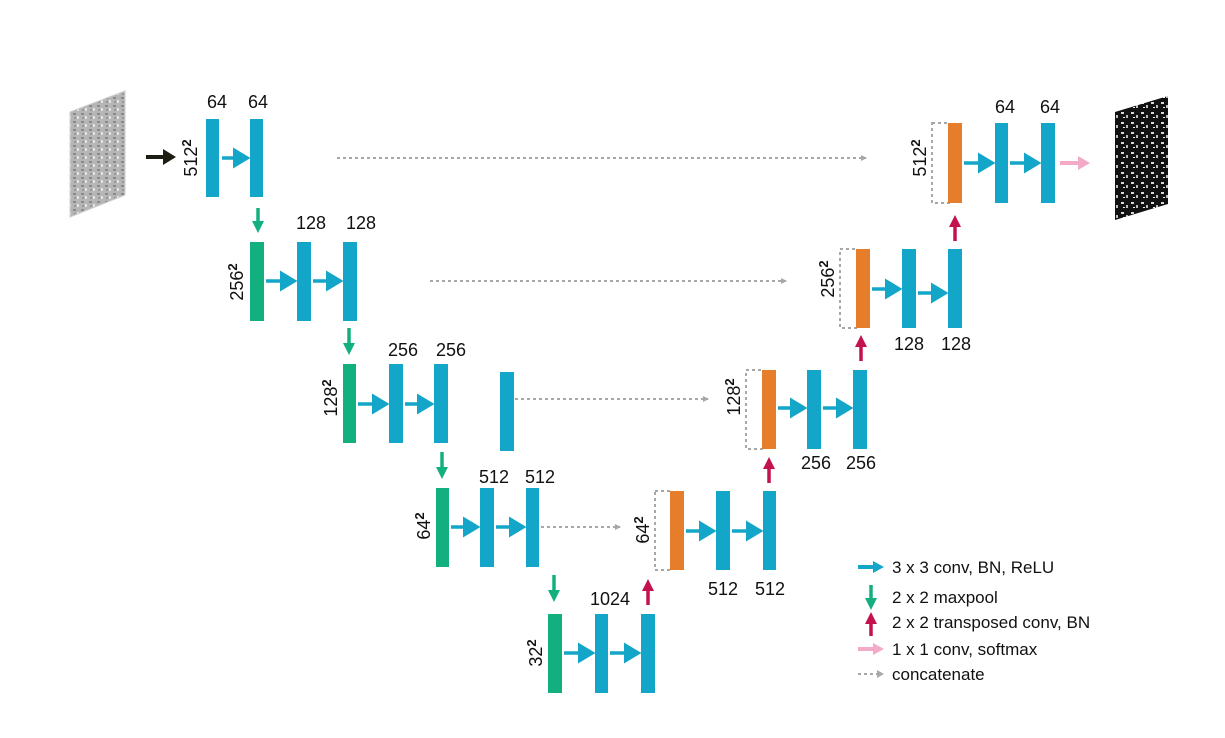 The height and width of the screenshot is (738, 1225). I want to click on svg-text: 2 x 2 transposed conv, BN, so click(991, 622).